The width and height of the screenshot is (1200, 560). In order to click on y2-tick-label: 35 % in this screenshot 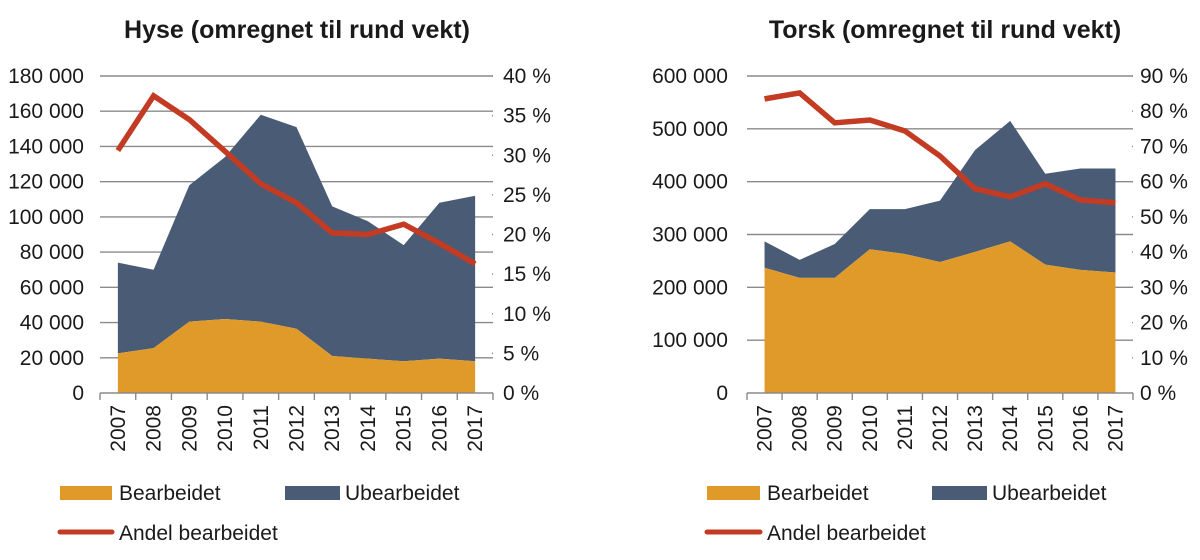, I will do `click(527, 116)`.